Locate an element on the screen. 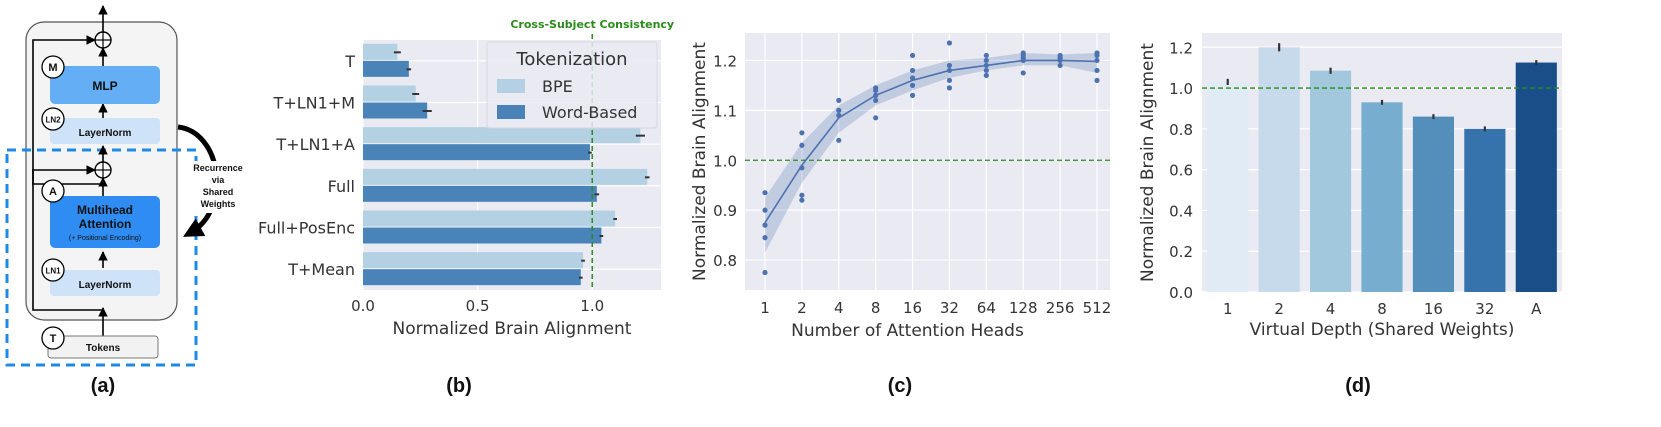 This screenshot has height=427, width=1661. residual-add-bottom-icon is located at coordinates (103, 170).